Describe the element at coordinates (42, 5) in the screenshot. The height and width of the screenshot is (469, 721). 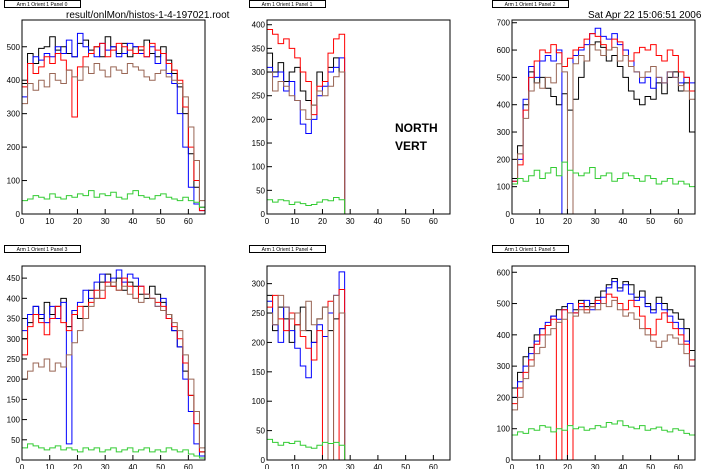
I see `panel-title: Arm 1 Orient 1 Panel 0` at that location.